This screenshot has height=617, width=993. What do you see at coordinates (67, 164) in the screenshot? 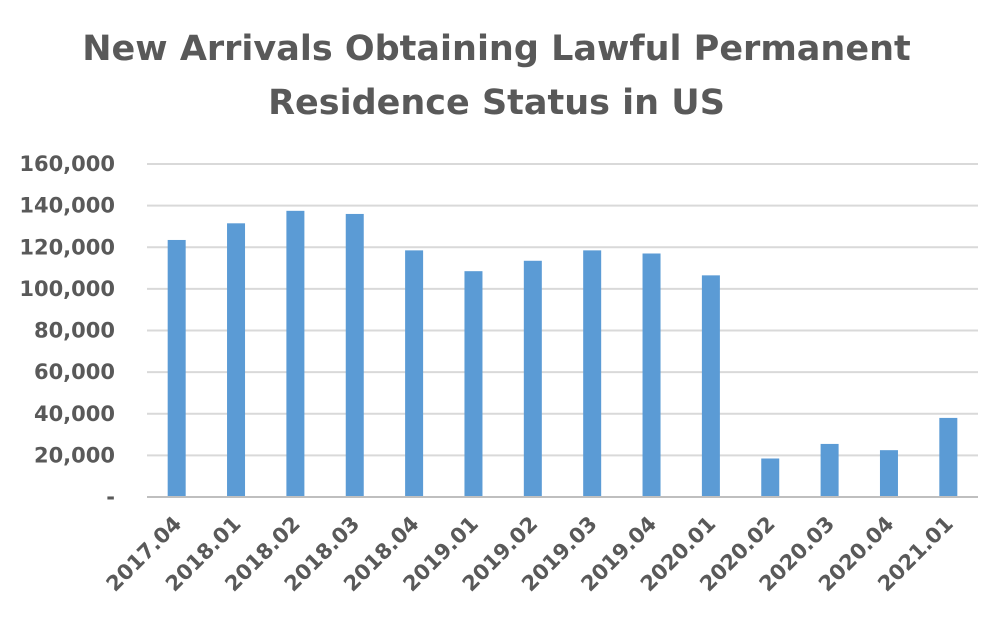
I see `y-tick-label: 160,000` at bounding box center [67, 164].